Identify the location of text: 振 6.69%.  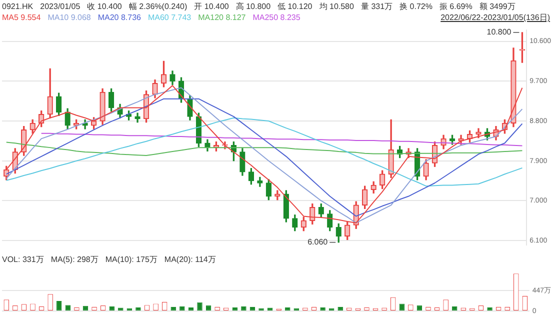
(455, 6).